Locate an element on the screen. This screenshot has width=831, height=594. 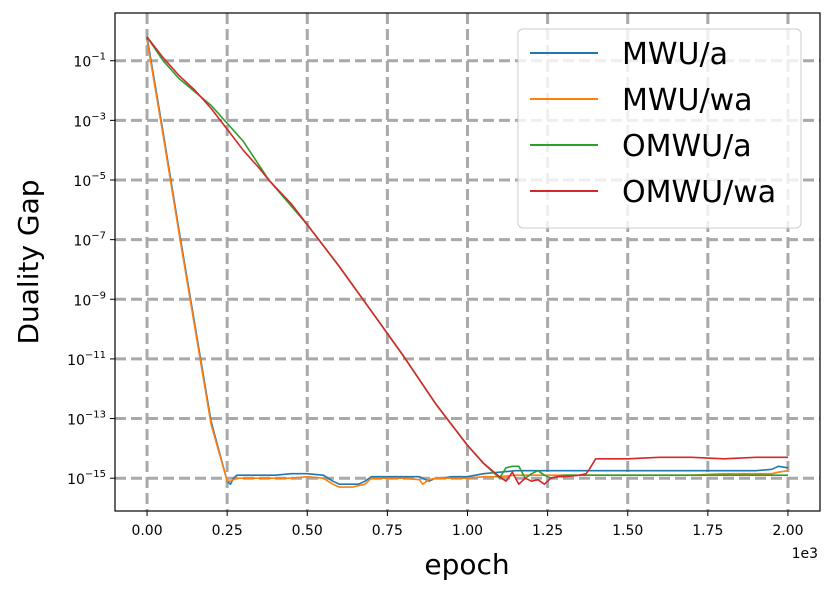
y-tick-label: 10⁻¹⁵ is located at coordinates (86, 478).